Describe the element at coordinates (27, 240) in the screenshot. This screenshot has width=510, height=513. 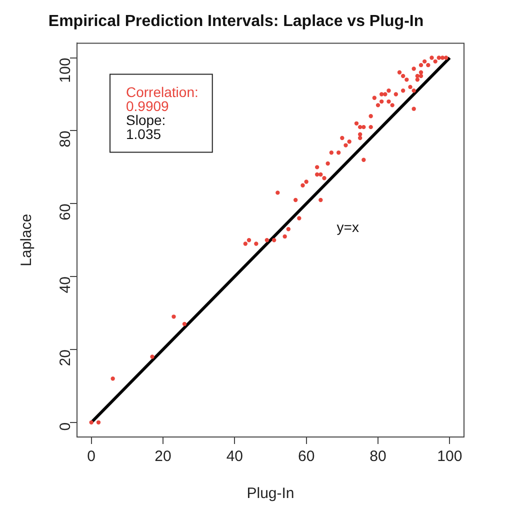
I see `y-axis-title: Laplace` at that location.